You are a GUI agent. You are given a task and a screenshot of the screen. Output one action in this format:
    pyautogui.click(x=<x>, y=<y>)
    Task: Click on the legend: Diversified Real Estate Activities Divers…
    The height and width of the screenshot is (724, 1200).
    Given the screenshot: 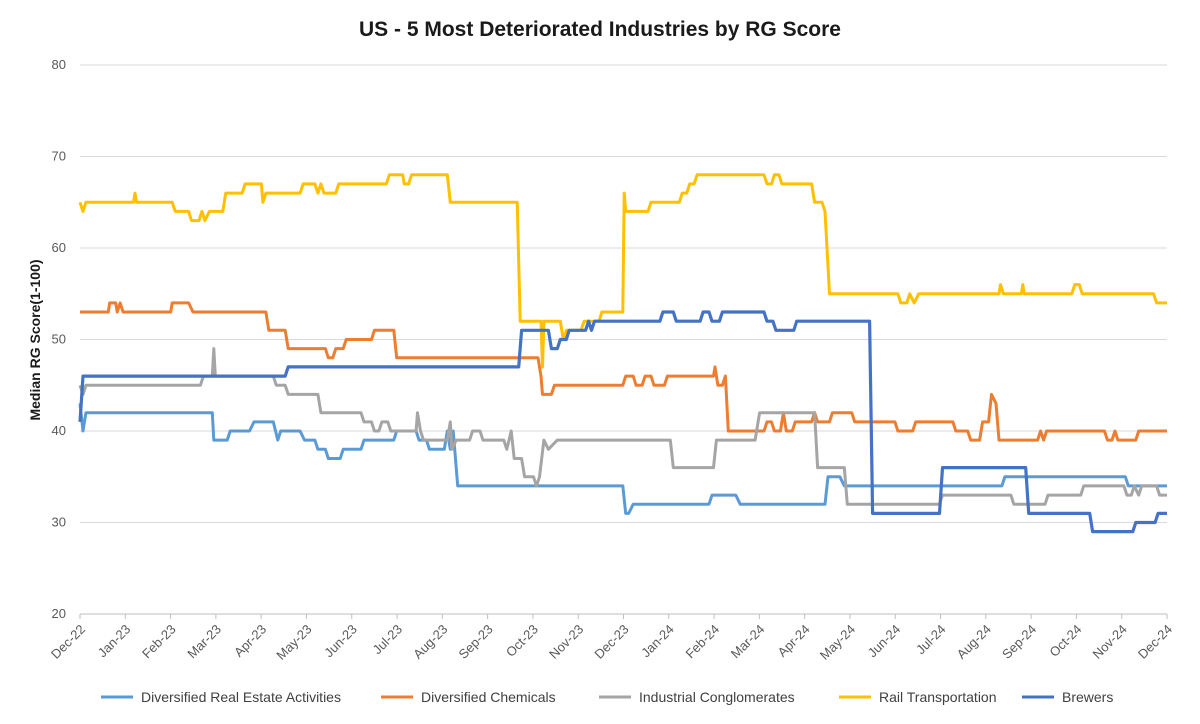 What is the action you would take?
    pyautogui.click(x=607, y=697)
    